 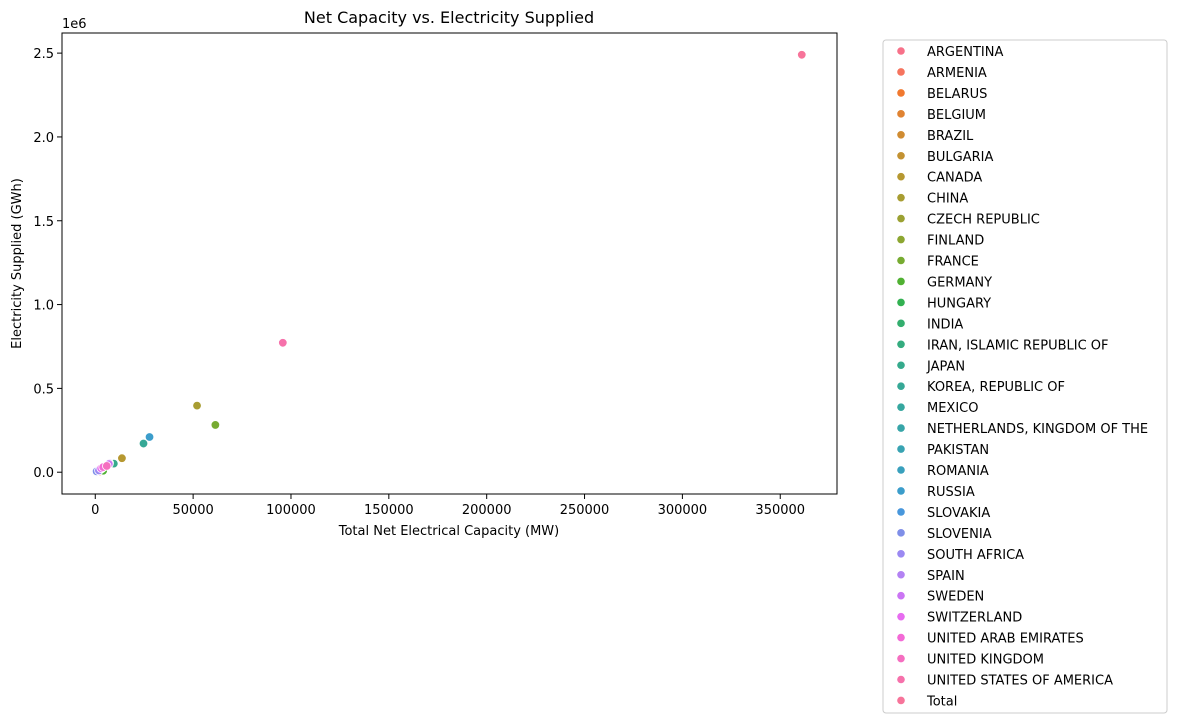 What do you see at coordinates (47, 264) in the screenshot?
I see `y-axis-ticks: 0.0 0.5 1.0 1.5 2.0 2.5` at bounding box center [47, 264].